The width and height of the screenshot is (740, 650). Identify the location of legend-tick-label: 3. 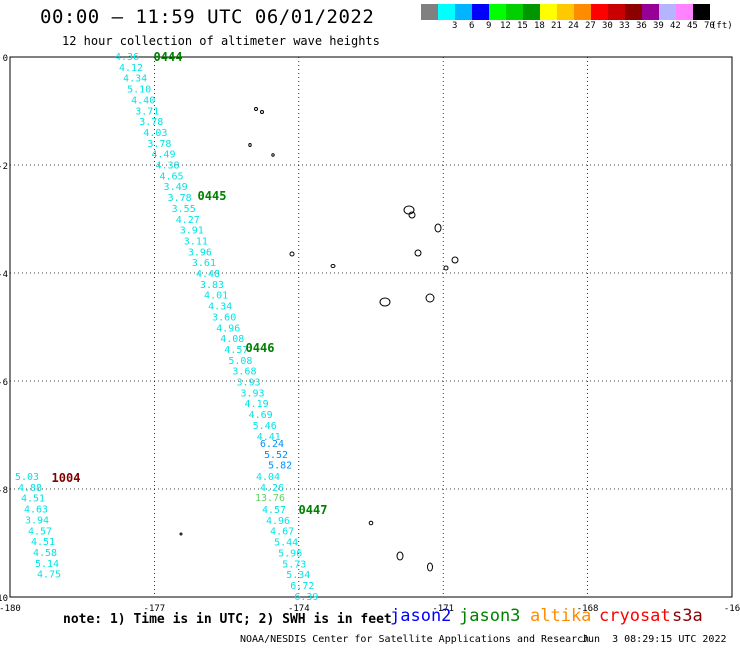
(455, 26).